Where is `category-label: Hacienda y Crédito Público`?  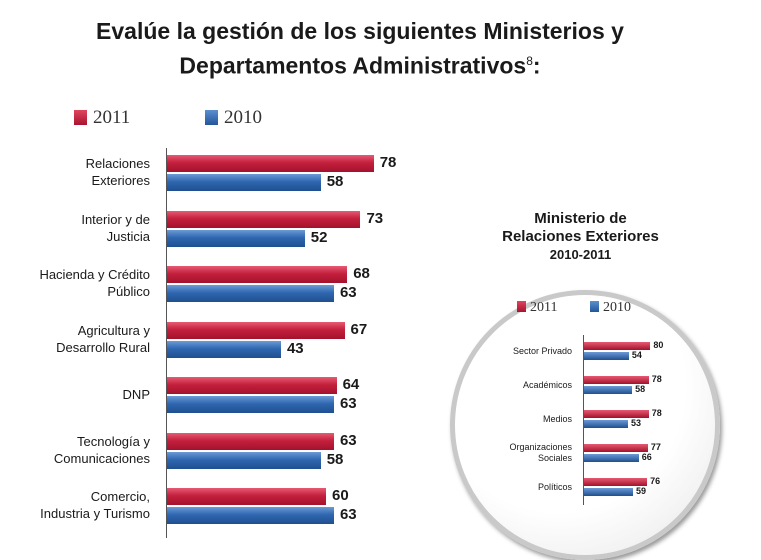
category-label: Hacienda y Crédito Público is located at coordinates (75, 283).